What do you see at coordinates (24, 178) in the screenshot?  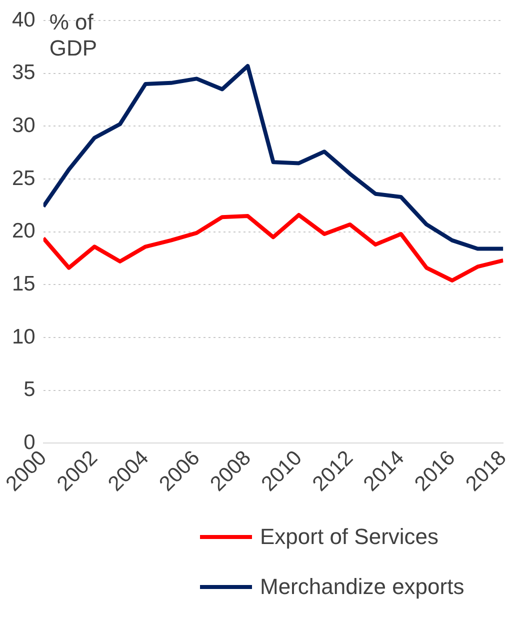 I see `y-tick-label: 25` at bounding box center [24, 178].